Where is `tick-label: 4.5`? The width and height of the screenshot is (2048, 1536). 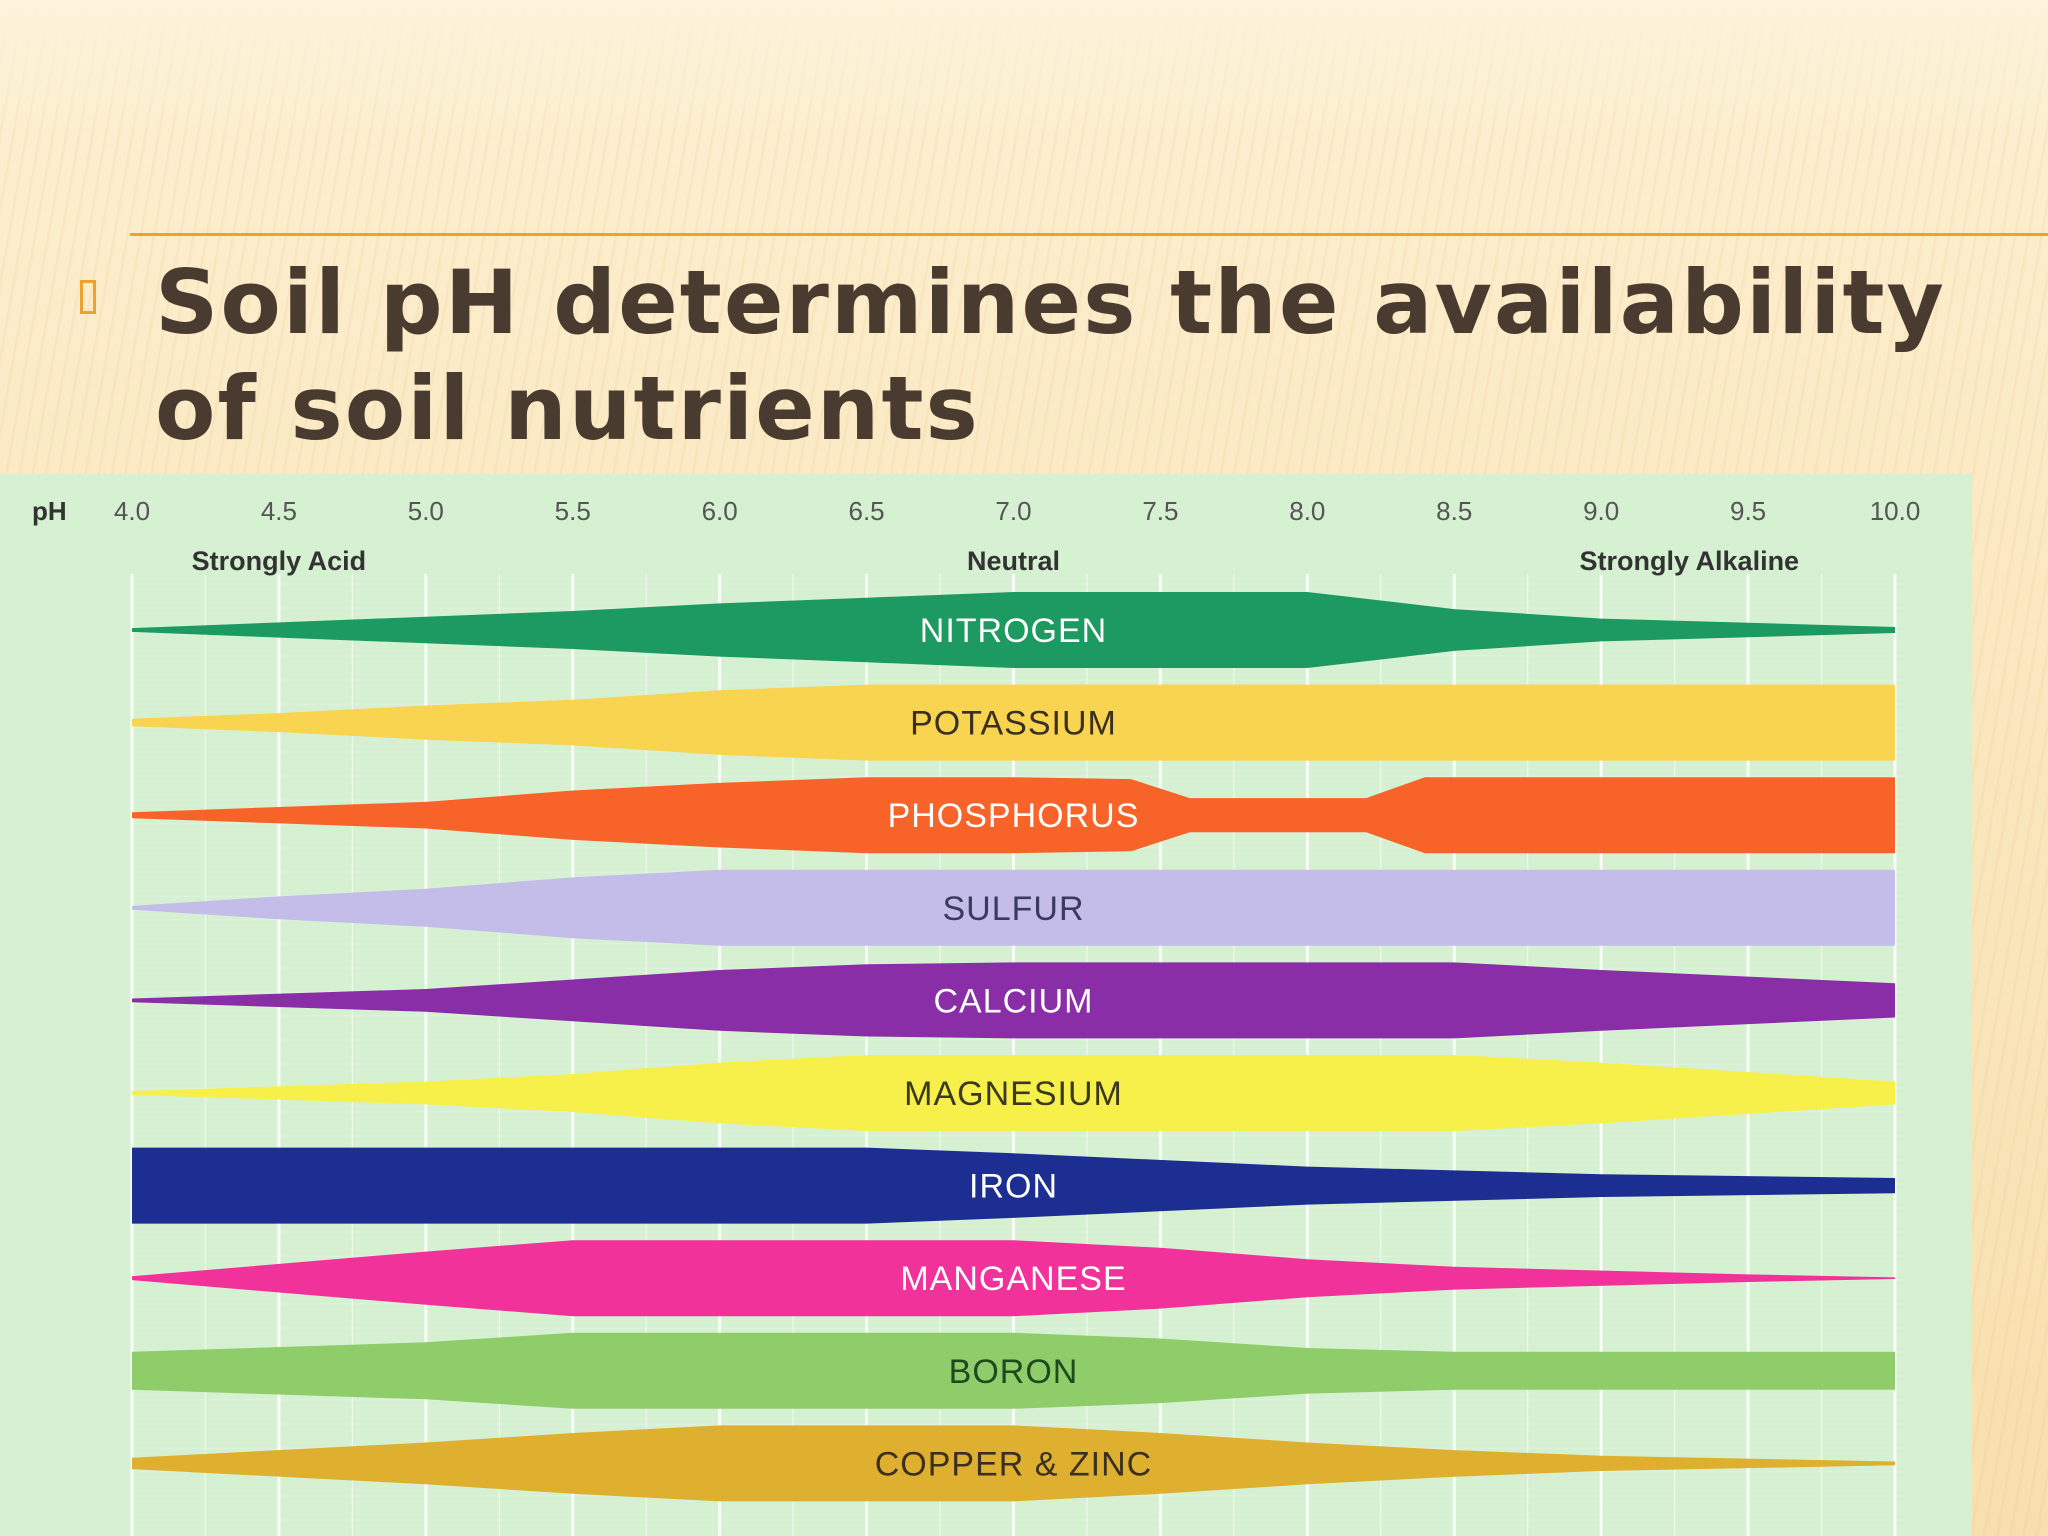 tick-label: 4.5 is located at coordinates (279, 511).